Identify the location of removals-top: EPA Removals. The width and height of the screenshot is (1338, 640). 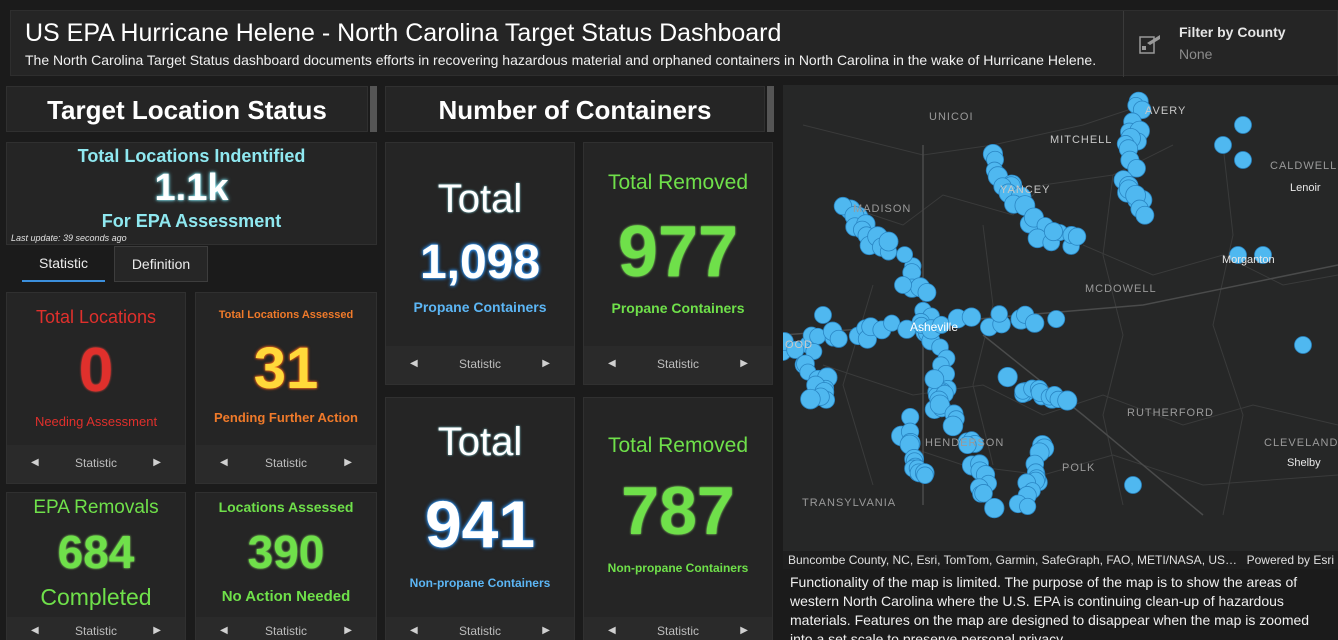
(96, 507).